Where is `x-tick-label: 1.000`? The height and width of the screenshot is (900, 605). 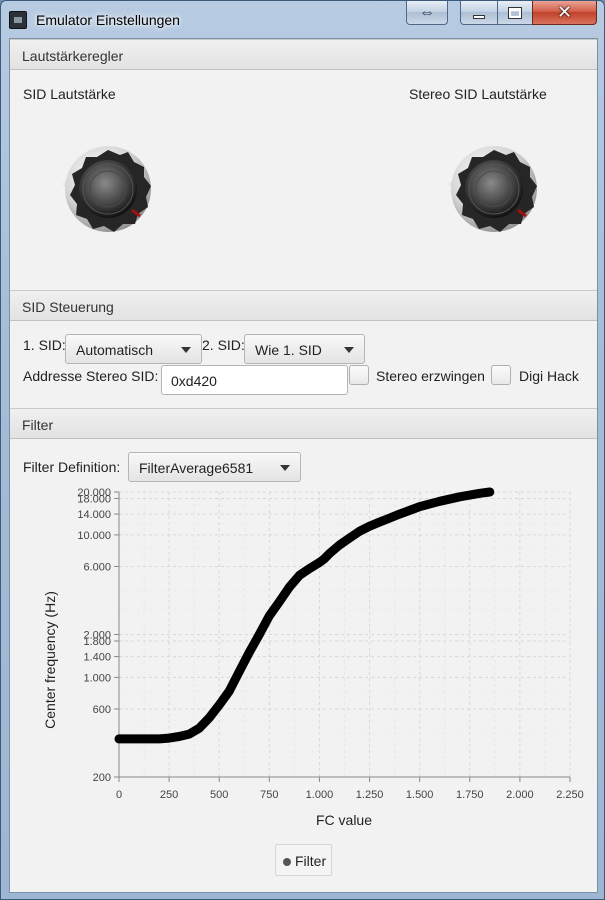
x-tick-label: 1.000 is located at coordinates (320, 795).